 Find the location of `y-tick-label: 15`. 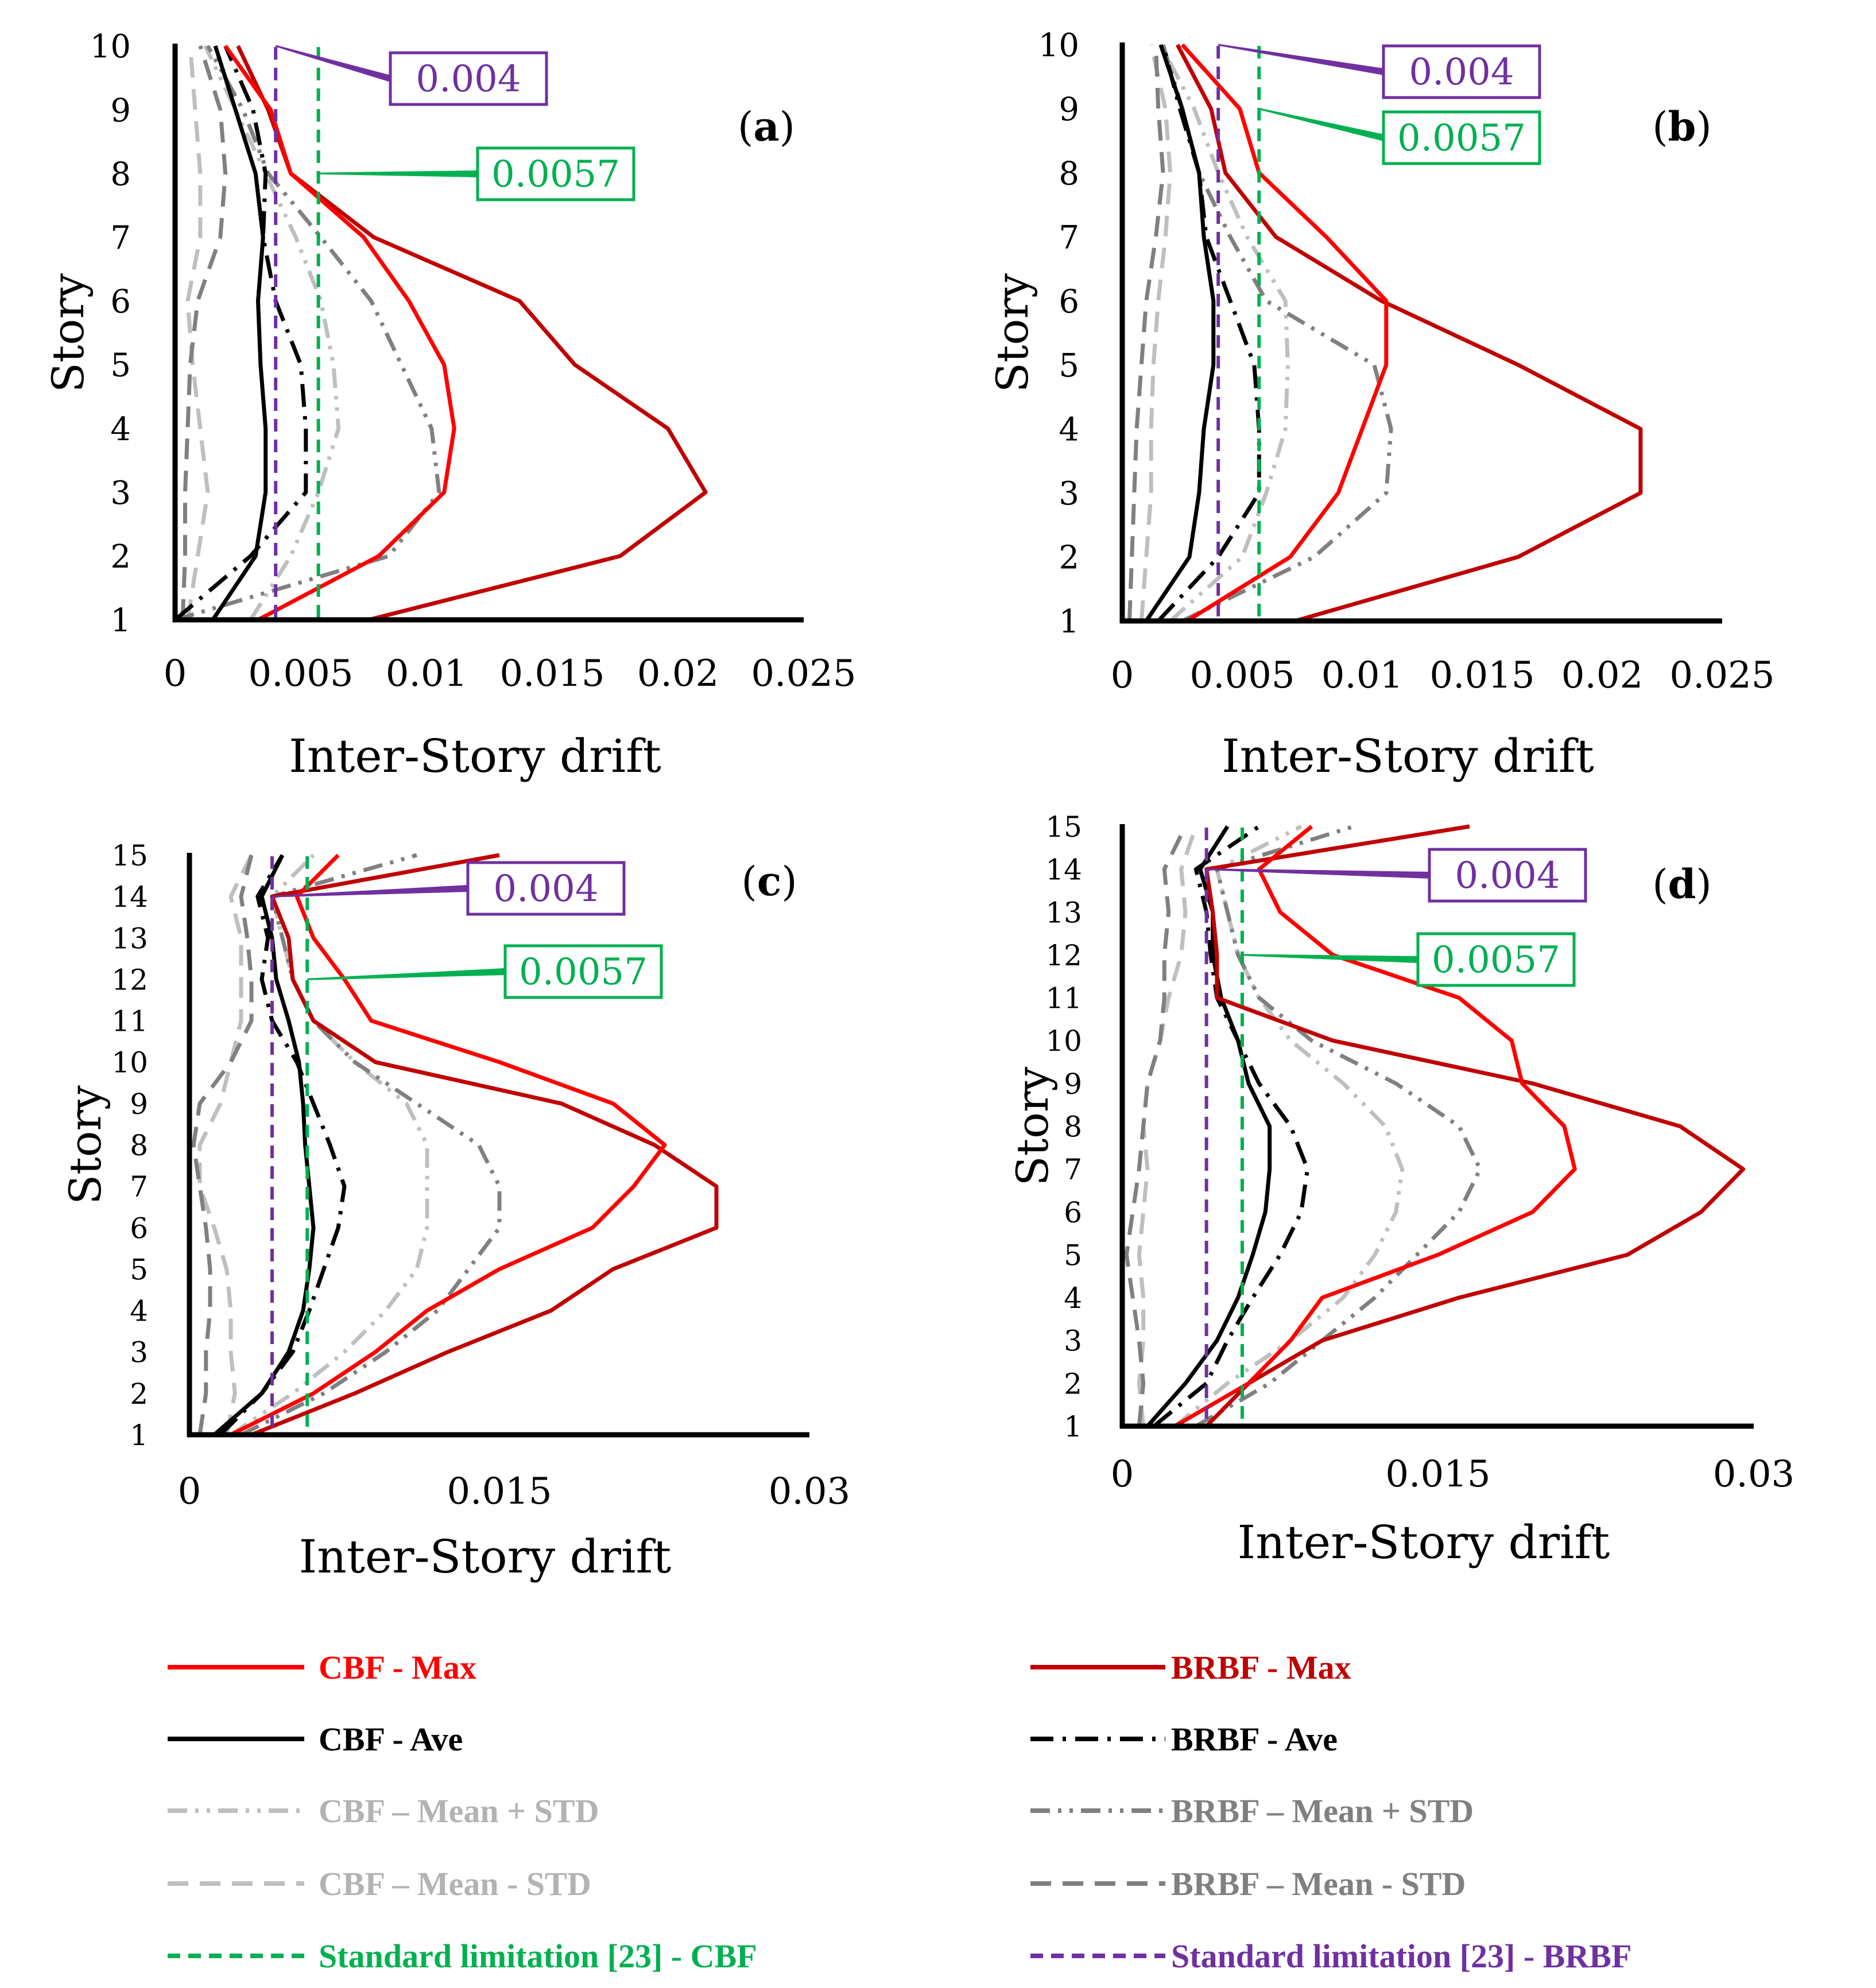

y-tick-label: 15 is located at coordinates (129, 855).